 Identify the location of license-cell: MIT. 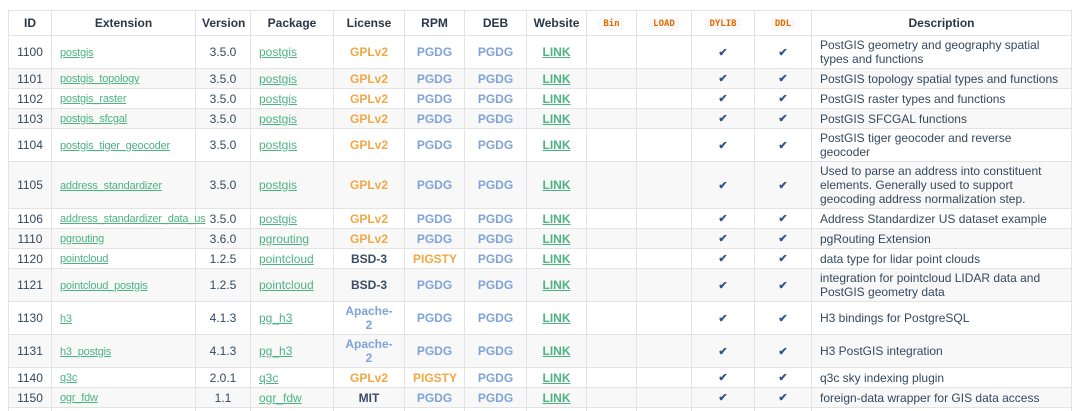
(369, 397).